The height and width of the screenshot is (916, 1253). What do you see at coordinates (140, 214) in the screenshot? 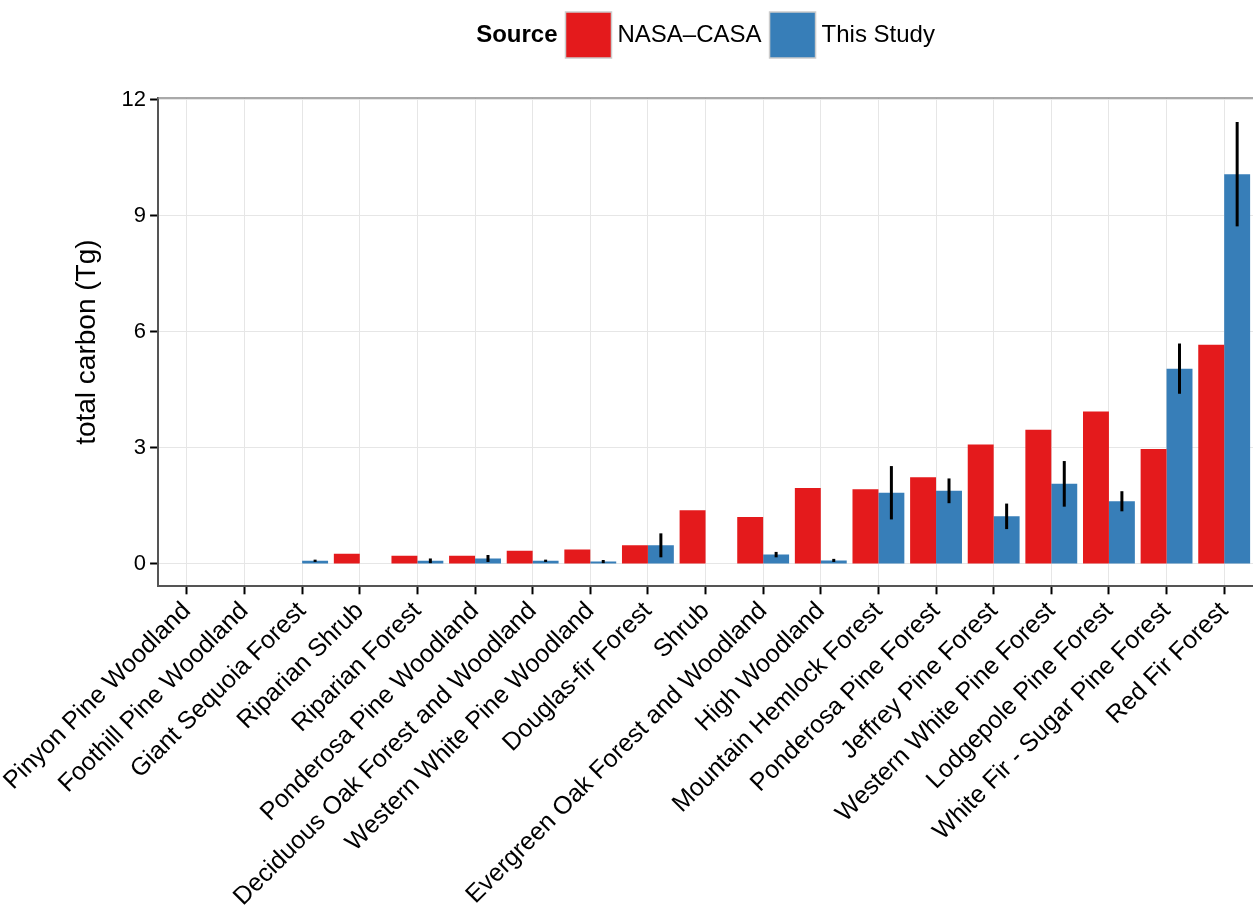
I see `y-tick-label: 9` at bounding box center [140, 214].